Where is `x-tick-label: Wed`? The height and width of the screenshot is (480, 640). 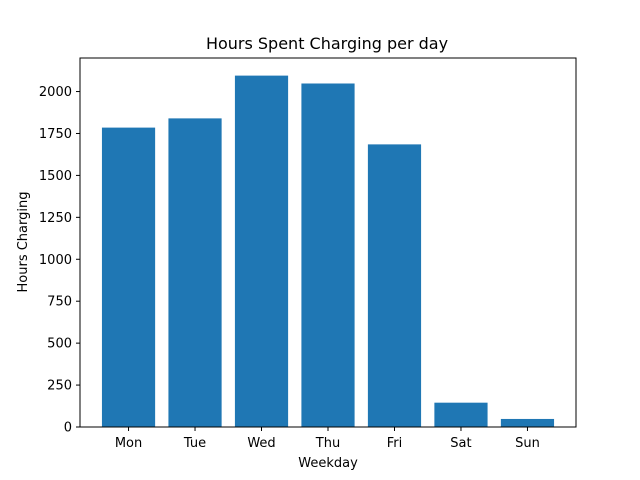 x-tick-label: Wed is located at coordinates (261, 443).